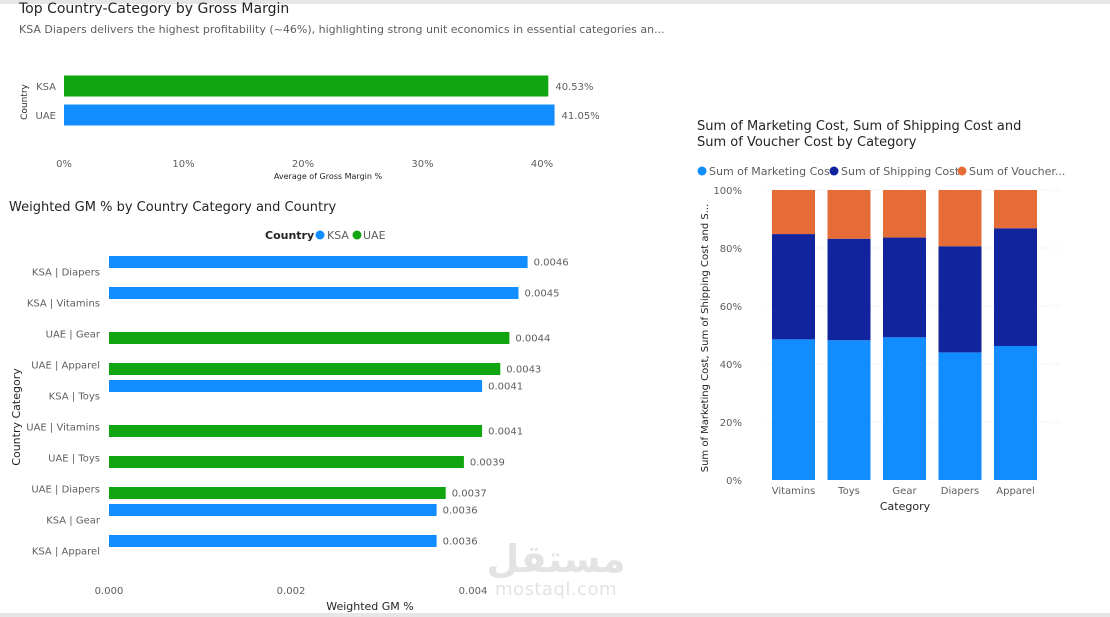  I want to click on legend-marker-voucher, so click(962, 171).